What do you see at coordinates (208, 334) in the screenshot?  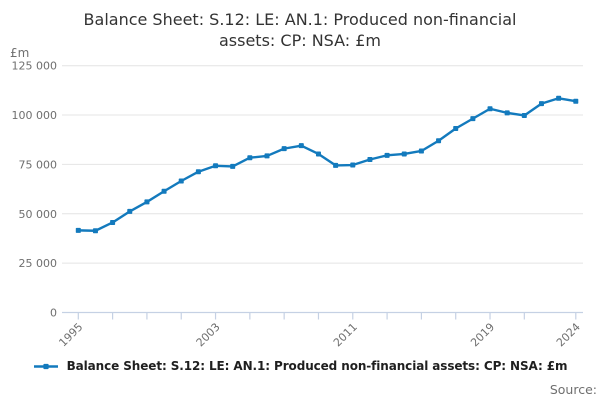 I see `x-tick-label: 2003` at bounding box center [208, 334].